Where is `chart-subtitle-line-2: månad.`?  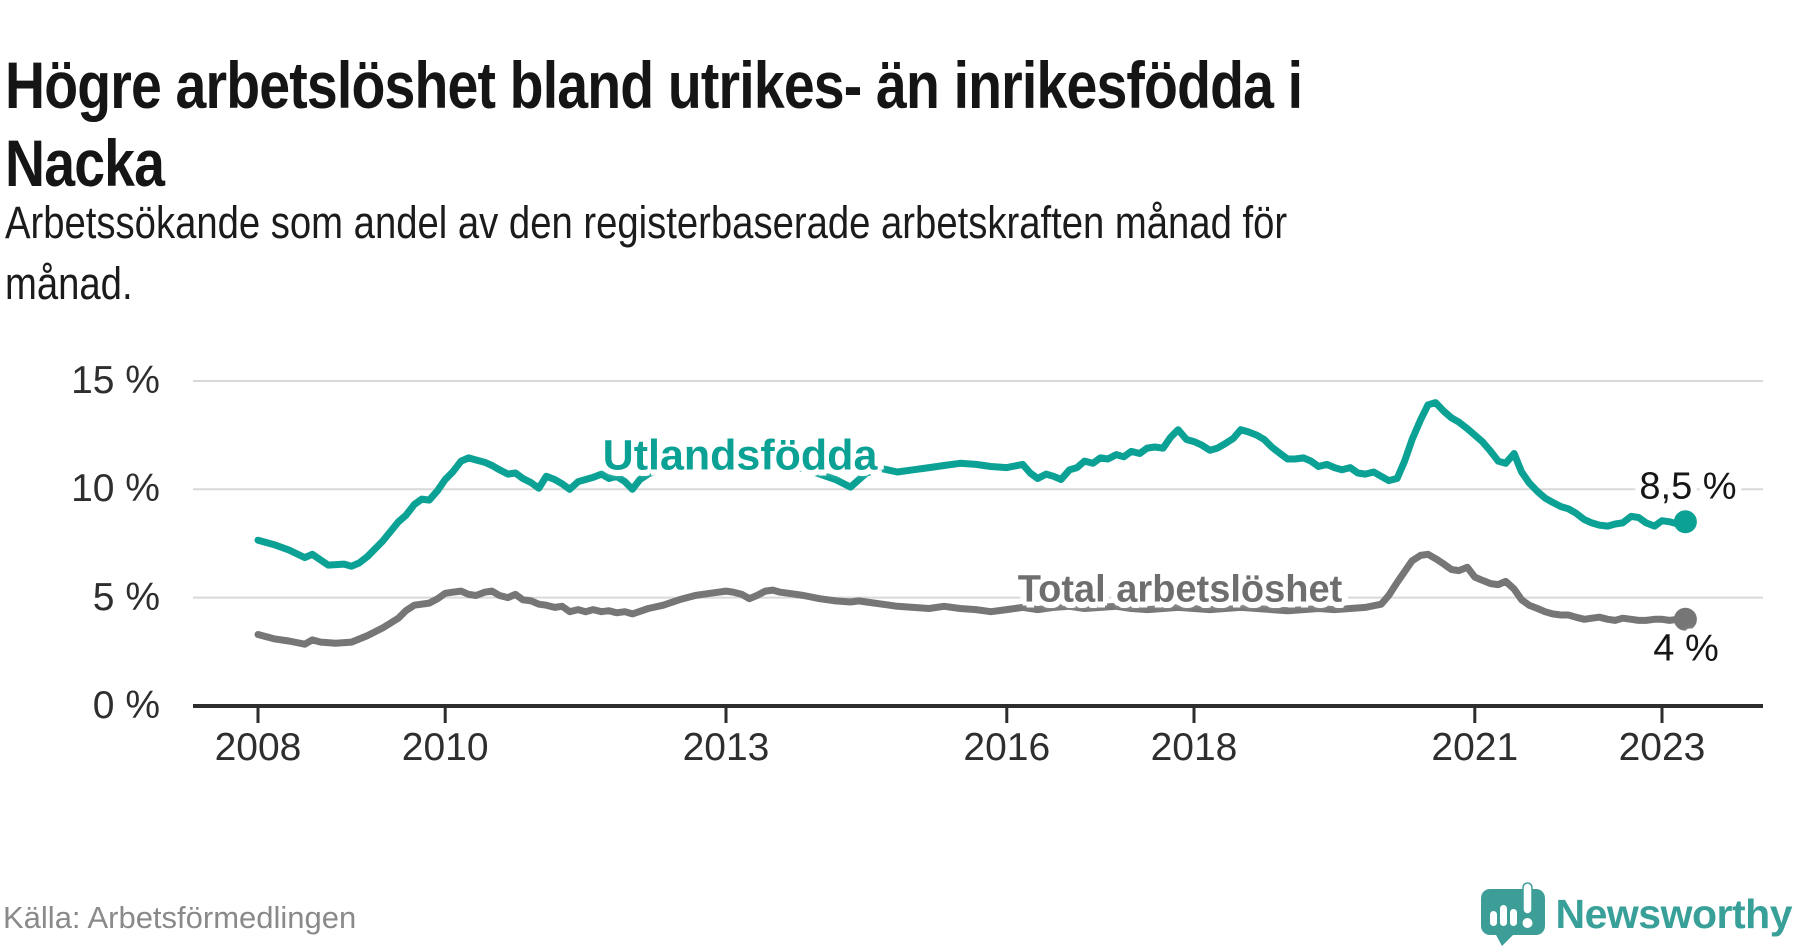
chart-subtitle-line-2: månad. is located at coordinates (69, 283).